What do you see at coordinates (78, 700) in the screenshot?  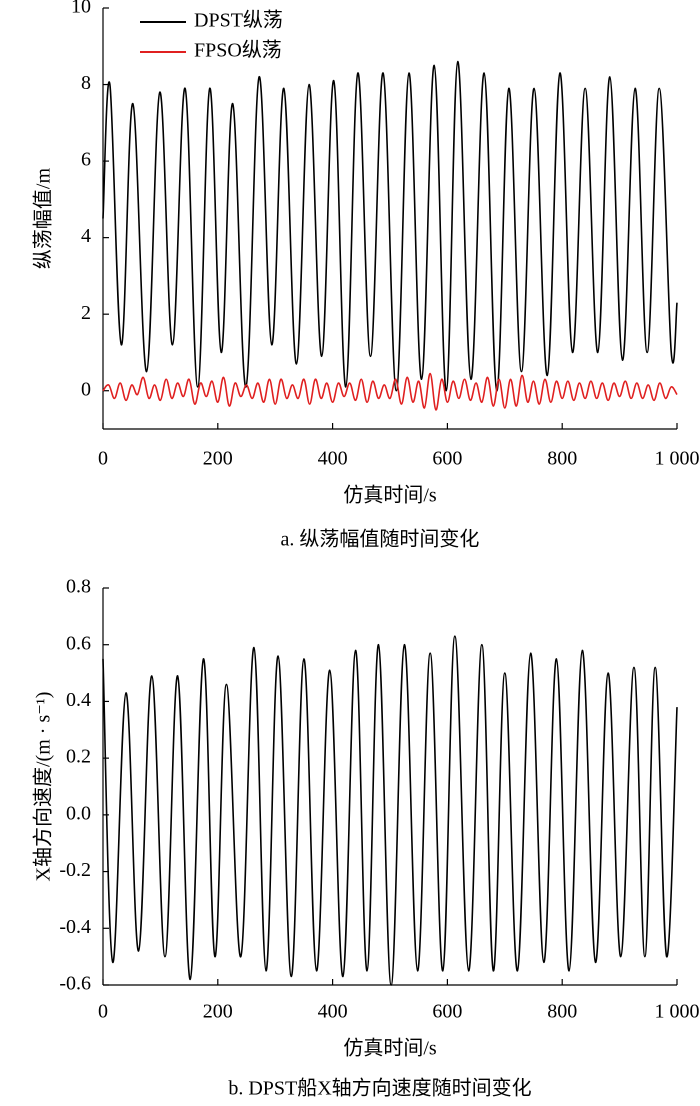 I see `y-tick-label: 0.4` at bounding box center [78, 700].